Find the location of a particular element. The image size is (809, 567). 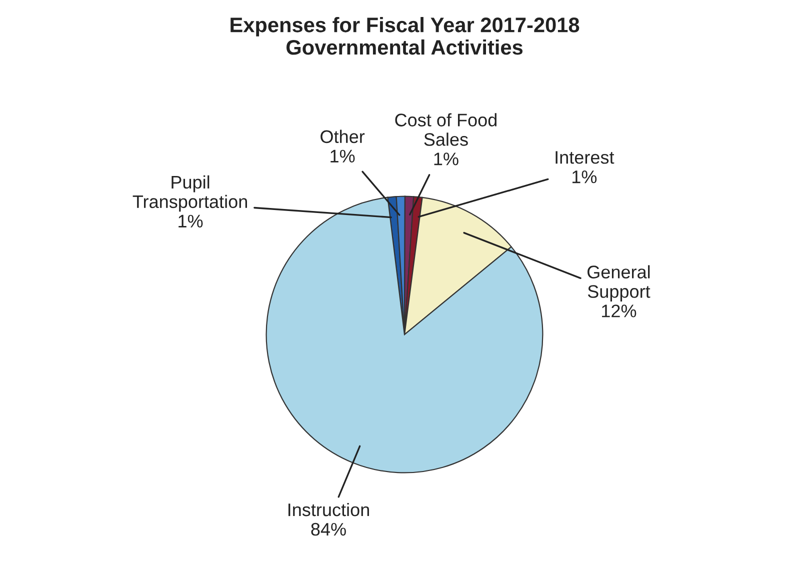

slice-label: General Support is located at coordinates (619, 283).